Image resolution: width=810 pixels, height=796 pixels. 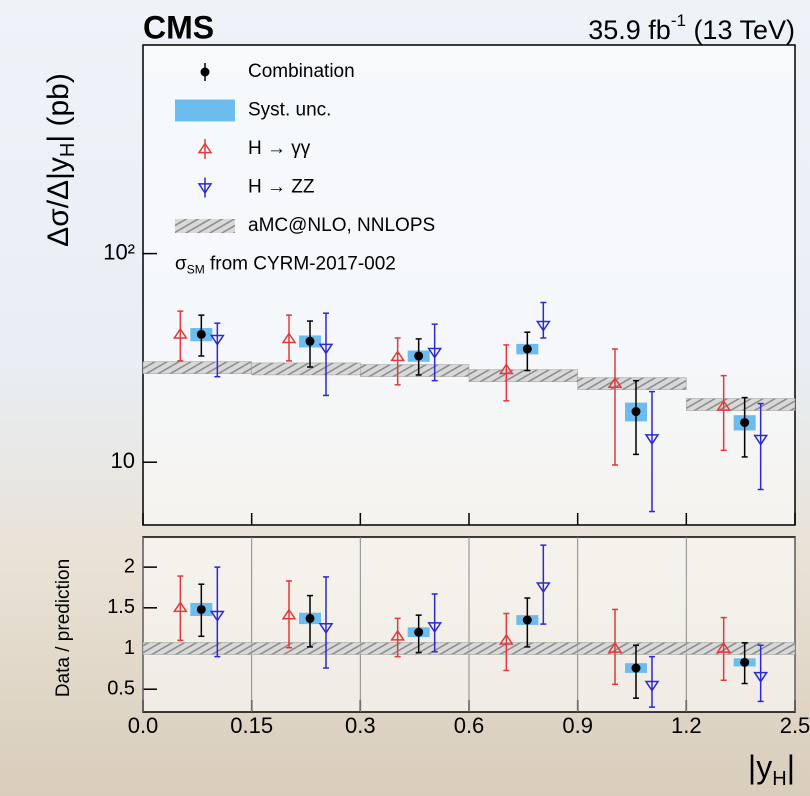 What do you see at coordinates (58, 202) in the screenshot?
I see `ylabel: Δσ/Δ|y` at bounding box center [58, 202].